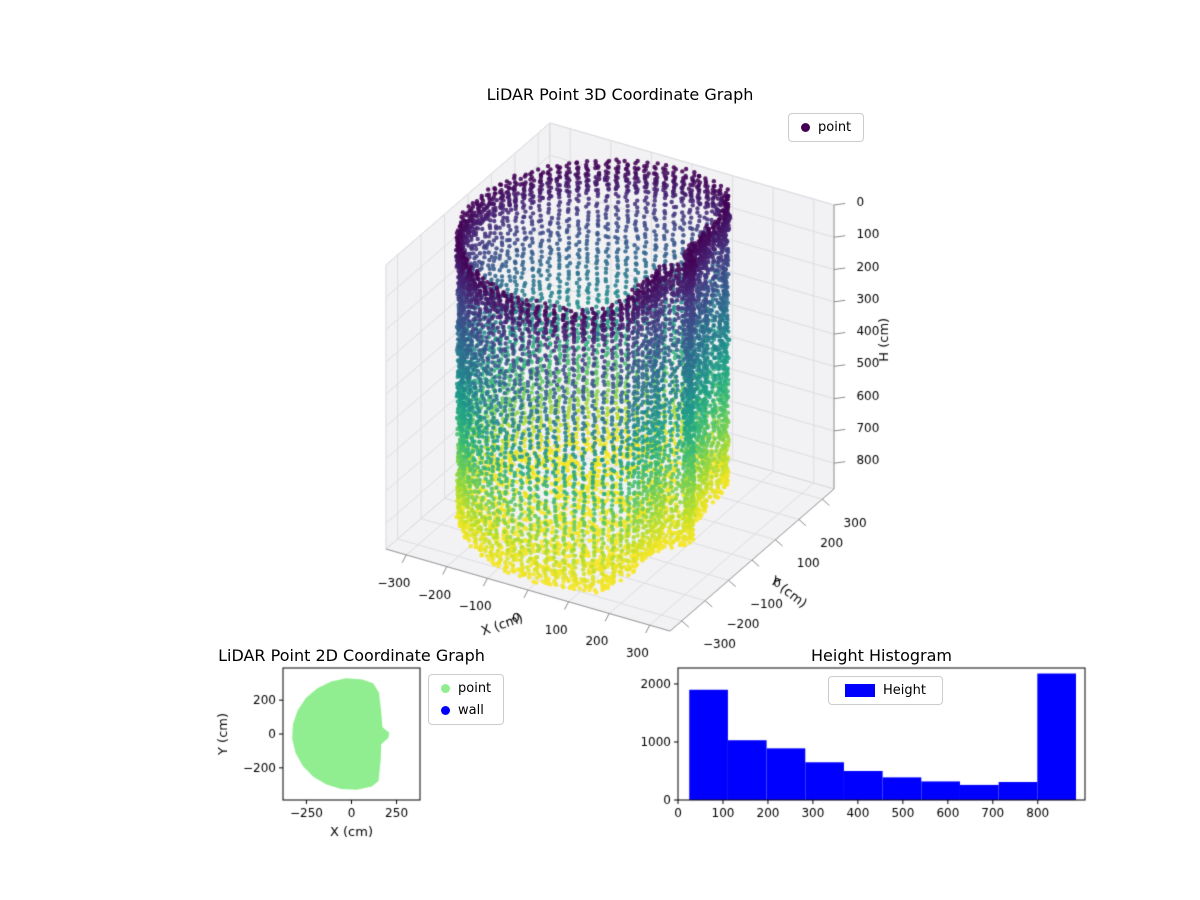  I want to click on legend-label-wall: wall, so click(471, 710).